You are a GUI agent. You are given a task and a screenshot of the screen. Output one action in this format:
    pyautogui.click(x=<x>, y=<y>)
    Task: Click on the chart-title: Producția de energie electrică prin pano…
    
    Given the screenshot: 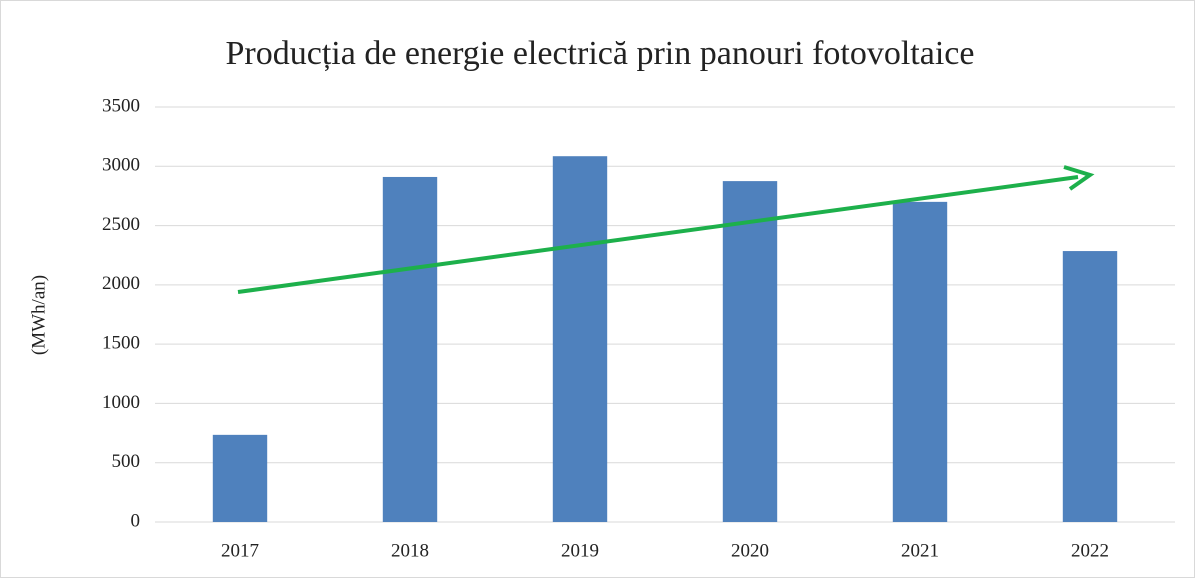 What is the action you would take?
    pyautogui.click(x=600, y=53)
    